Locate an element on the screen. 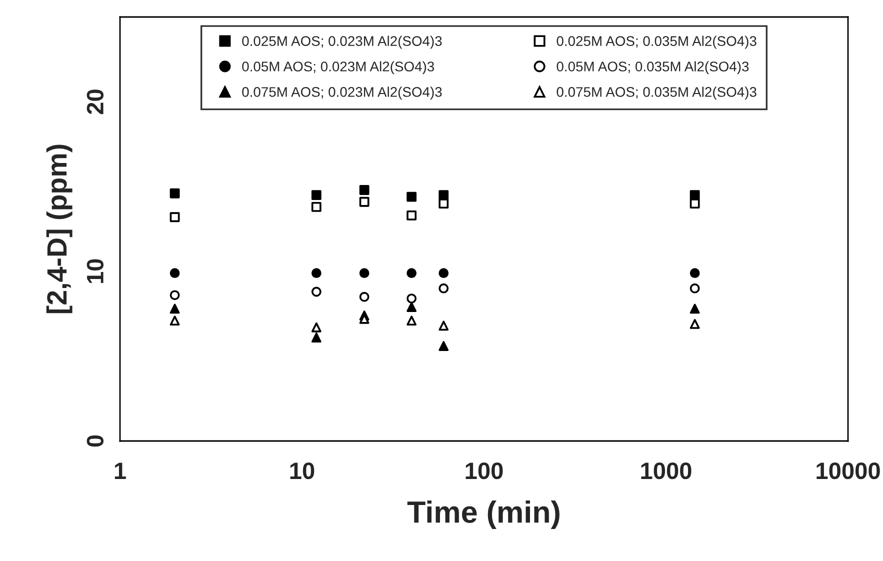 The image size is (883, 561). legend-label: 0.075M AOS; 0.035M Al2(SO4)3 is located at coordinates (656, 93).